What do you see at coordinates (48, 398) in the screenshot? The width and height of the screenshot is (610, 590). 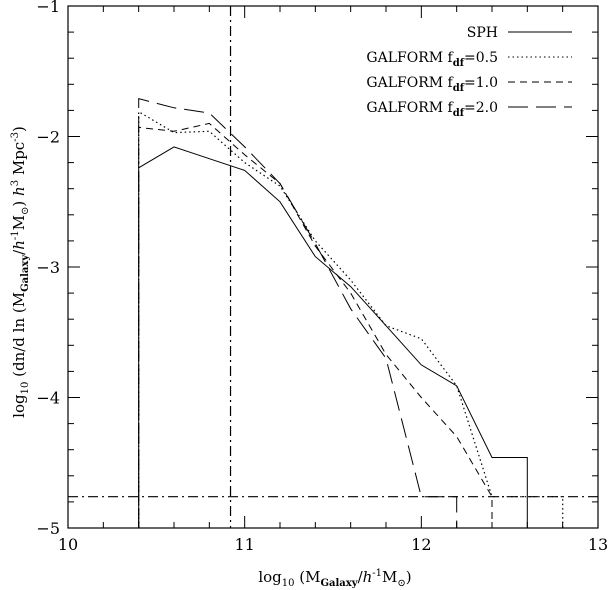 I see `y-tick-label: −4` at bounding box center [48, 398].